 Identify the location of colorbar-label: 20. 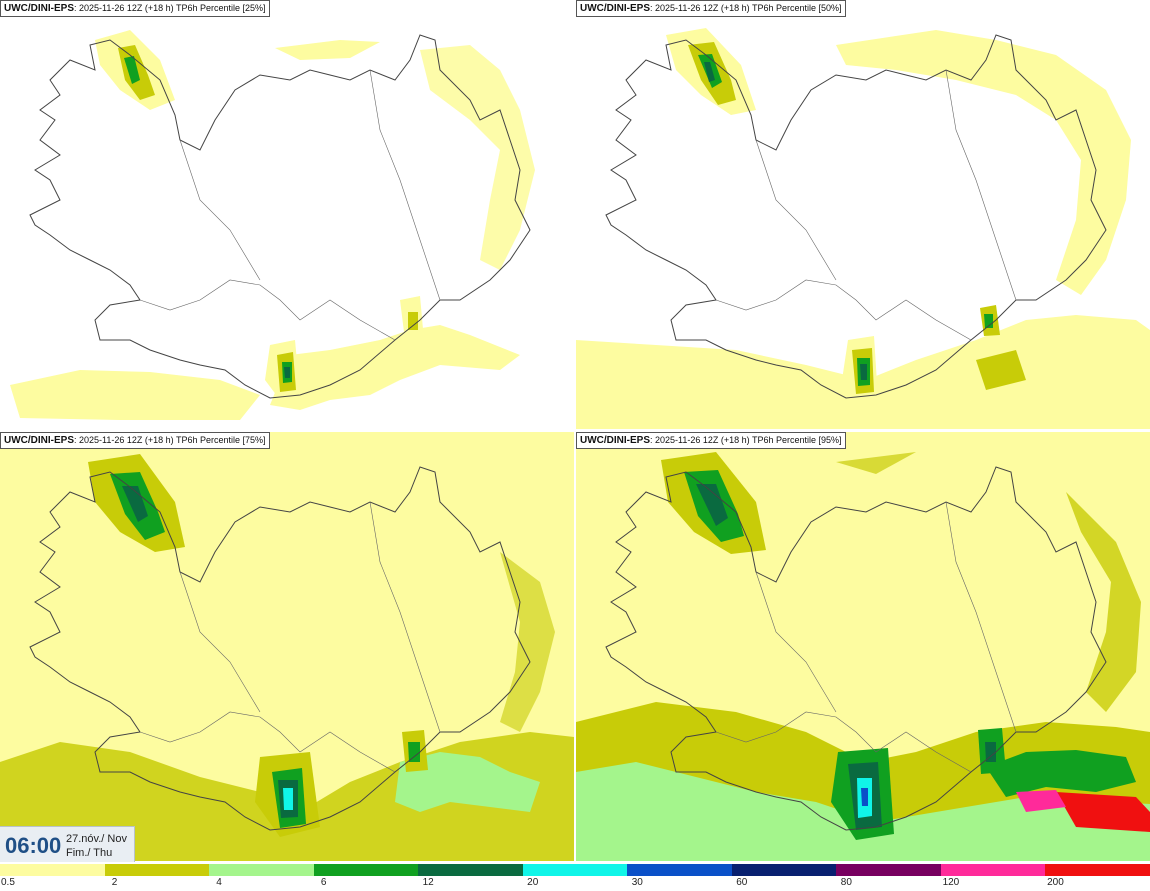
(533, 882).